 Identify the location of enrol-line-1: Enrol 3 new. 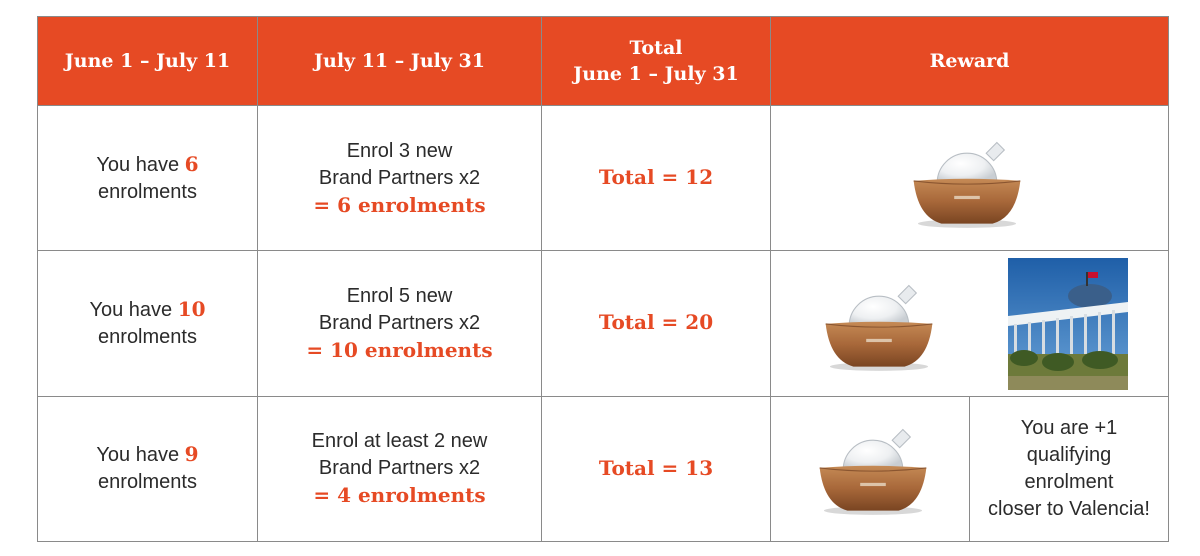
(399, 150).